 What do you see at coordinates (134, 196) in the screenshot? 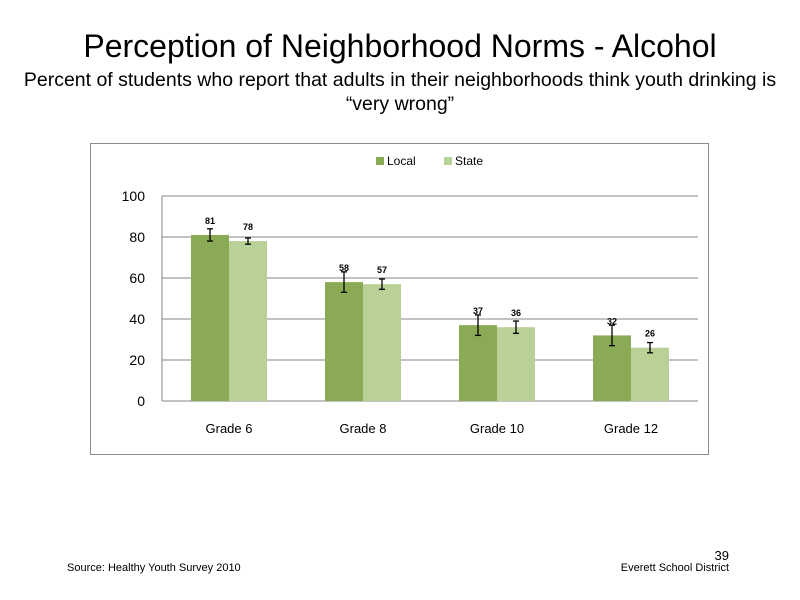
I see `y-tick-label-100: 100` at bounding box center [134, 196].